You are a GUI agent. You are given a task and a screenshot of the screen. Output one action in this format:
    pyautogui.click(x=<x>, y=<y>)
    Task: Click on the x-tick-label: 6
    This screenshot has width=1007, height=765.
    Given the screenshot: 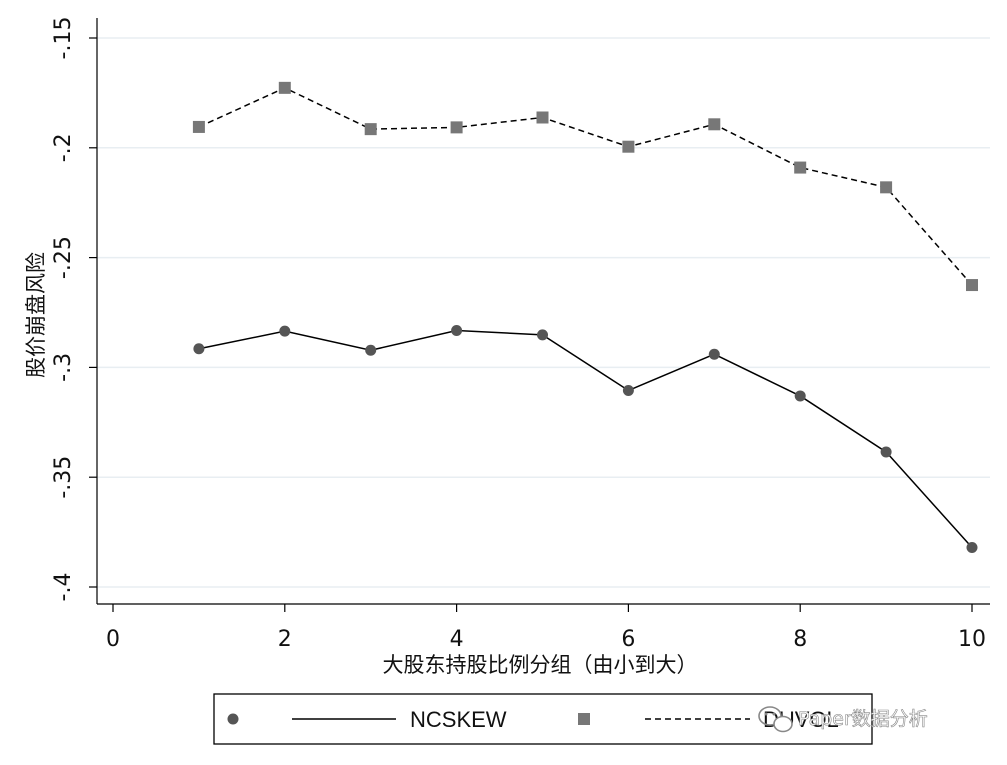 What is the action you would take?
    pyautogui.click(x=628, y=639)
    